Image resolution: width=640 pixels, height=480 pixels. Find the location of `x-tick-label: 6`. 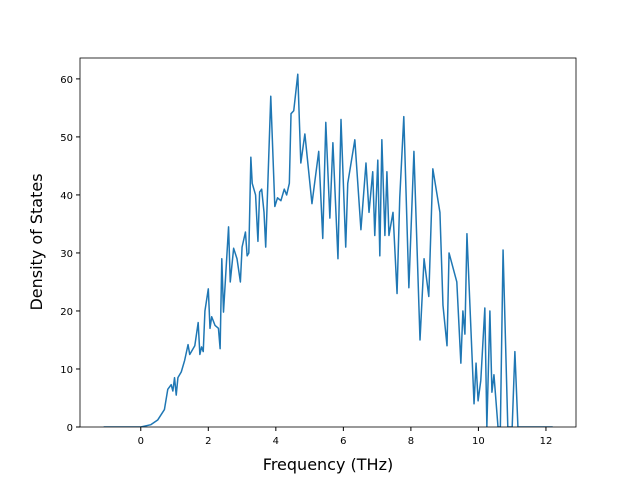

x-tick-label: 6 is located at coordinates (343, 441).